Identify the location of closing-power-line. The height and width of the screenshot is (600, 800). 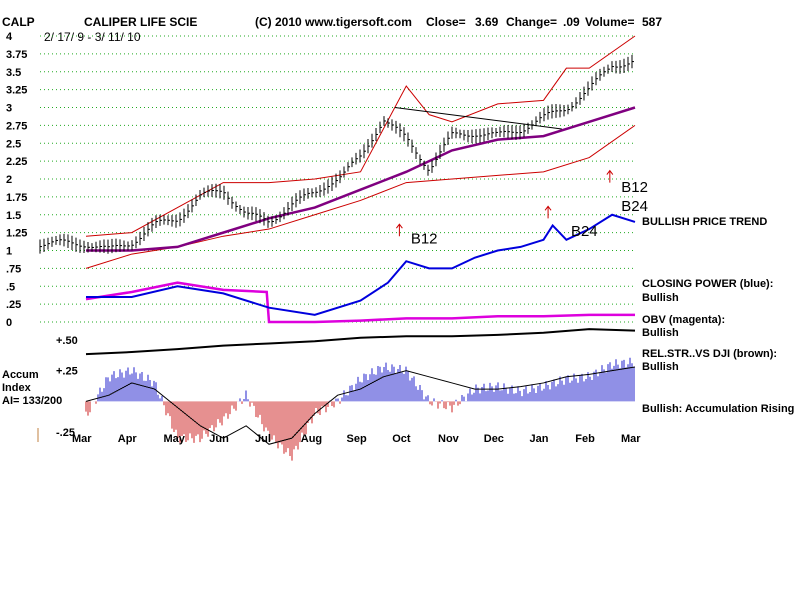
(361, 264).